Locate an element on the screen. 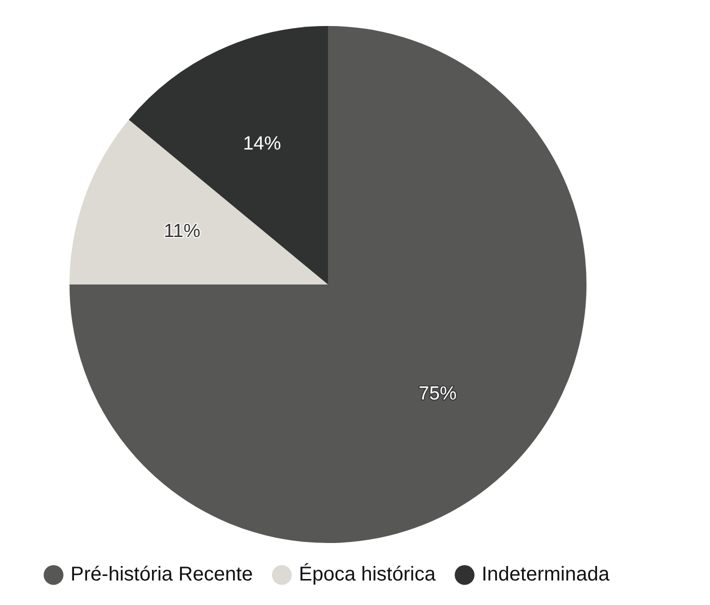  legend-label: Indeterminada is located at coordinates (546, 575).